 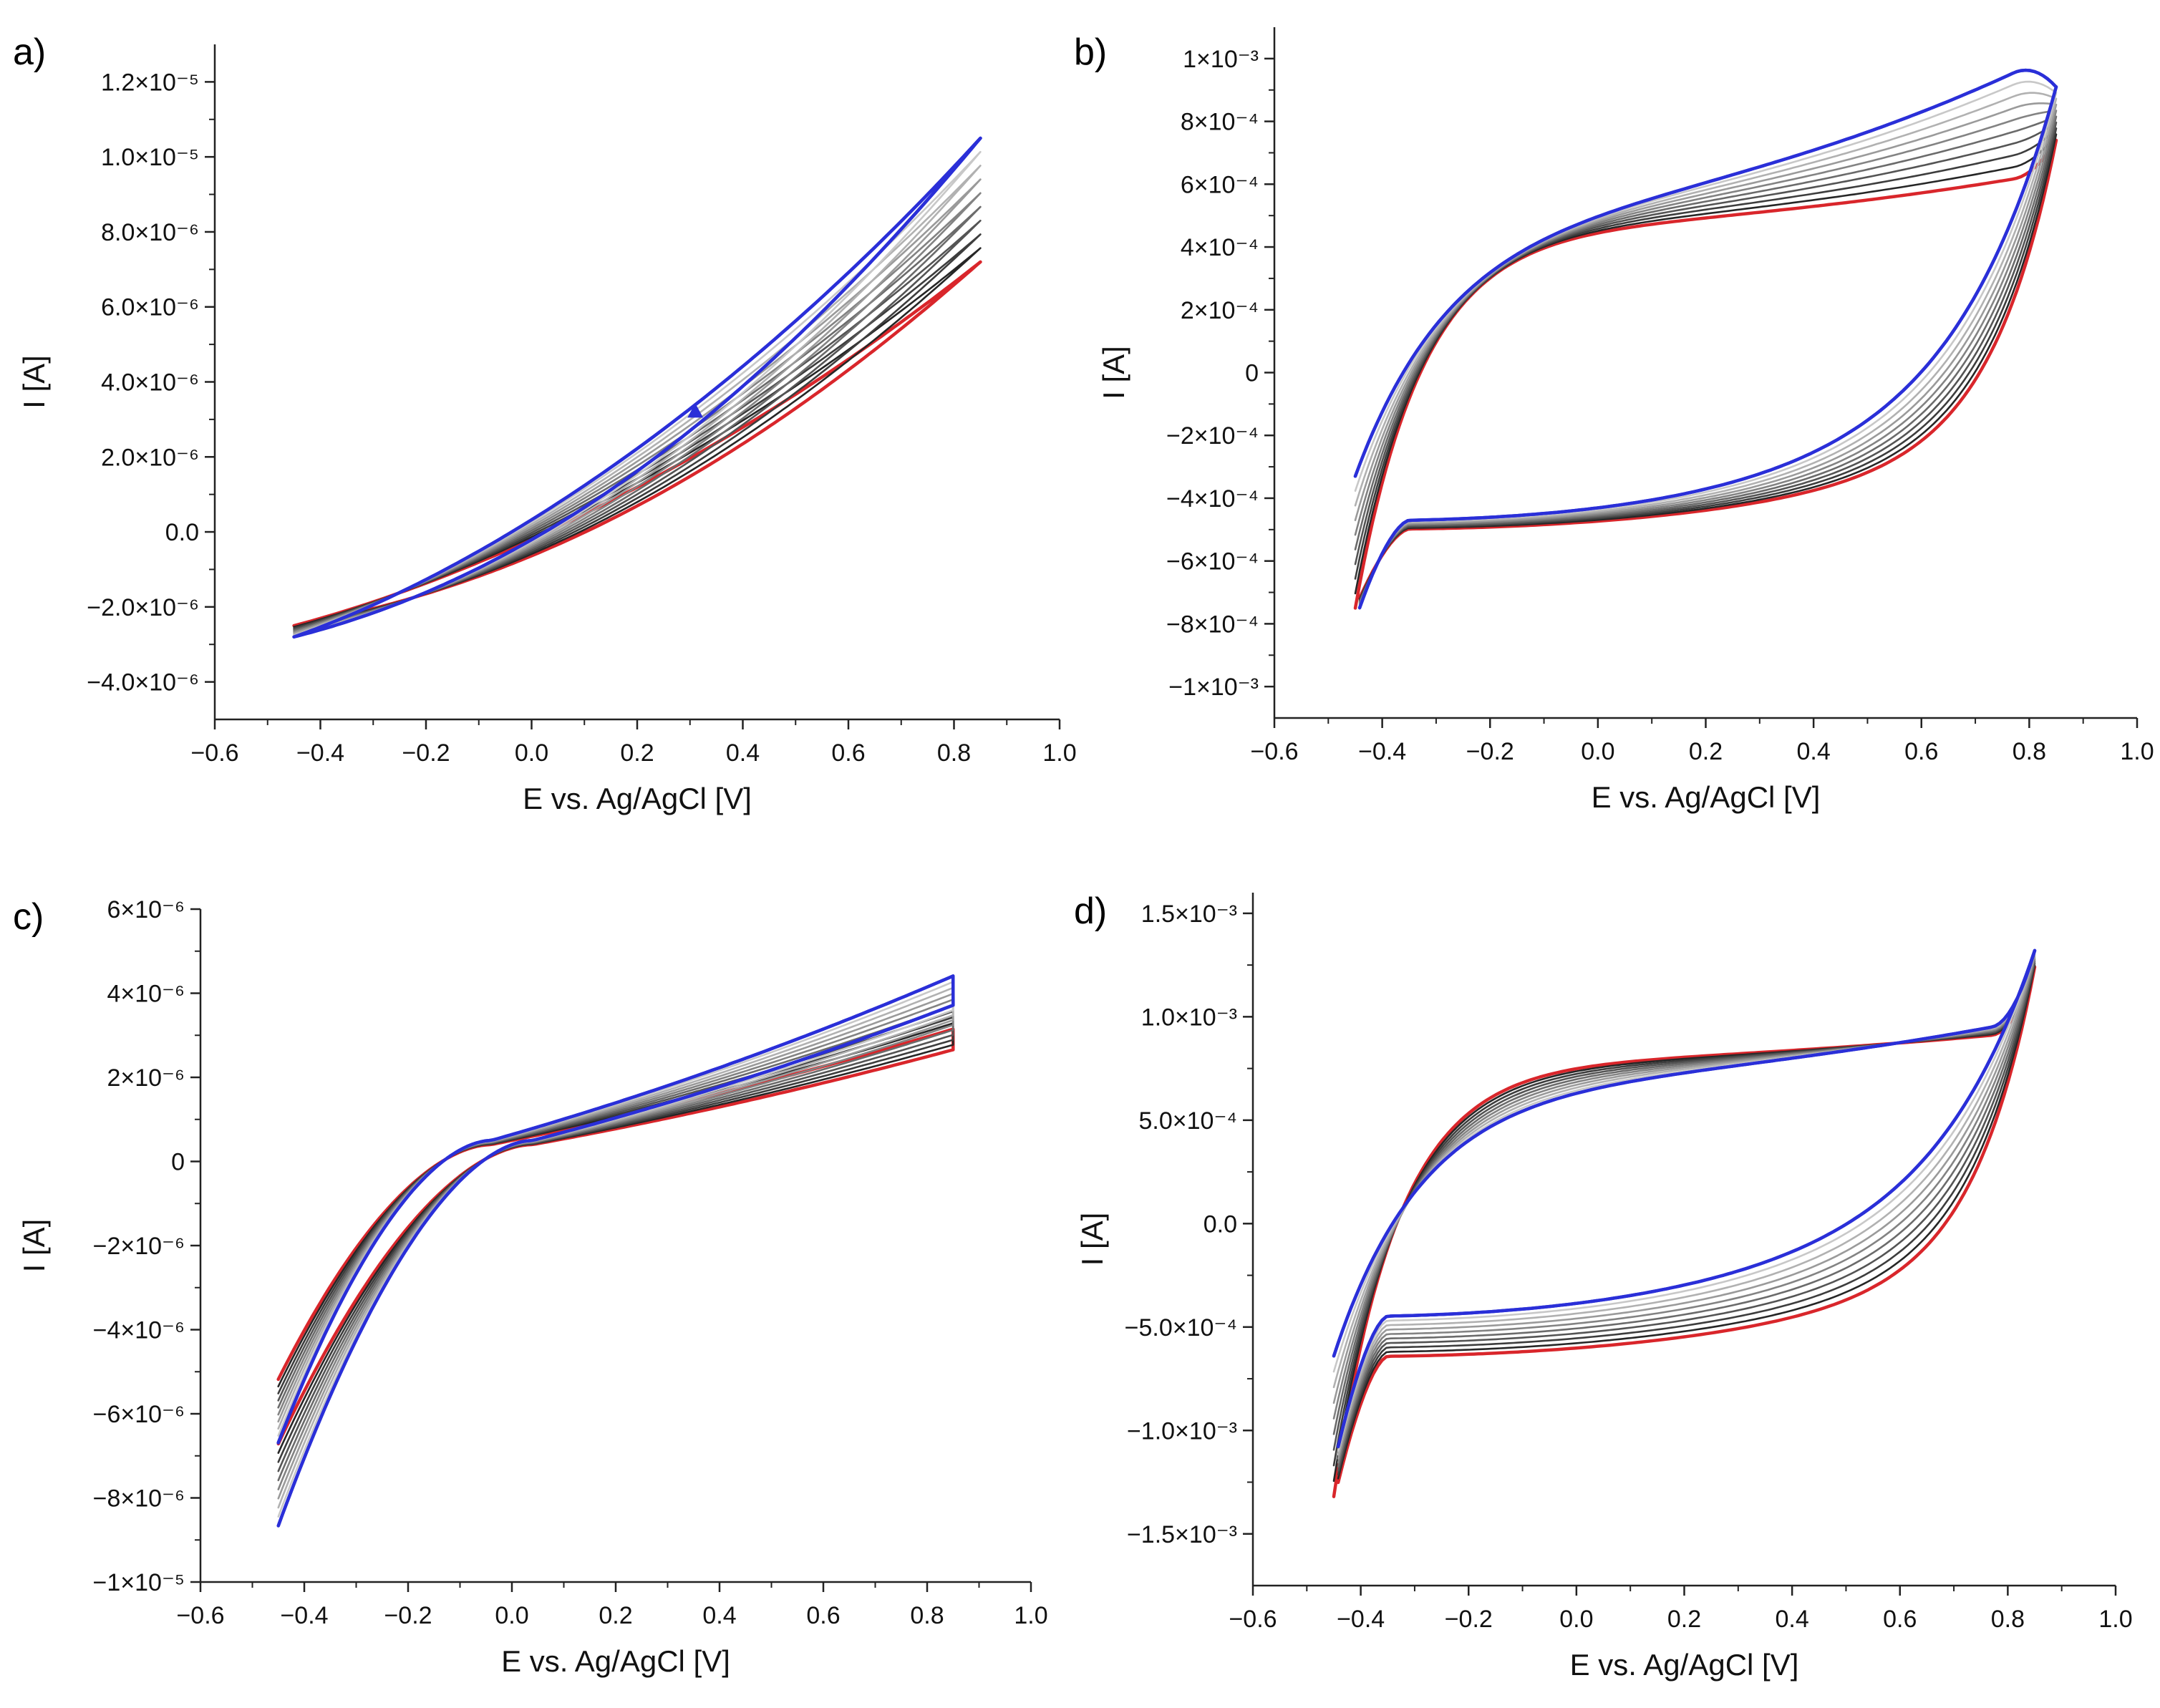 What do you see at coordinates (28, 917) in the screenshot?
I see `panel-label: c)` at bounding box center [28, 917].